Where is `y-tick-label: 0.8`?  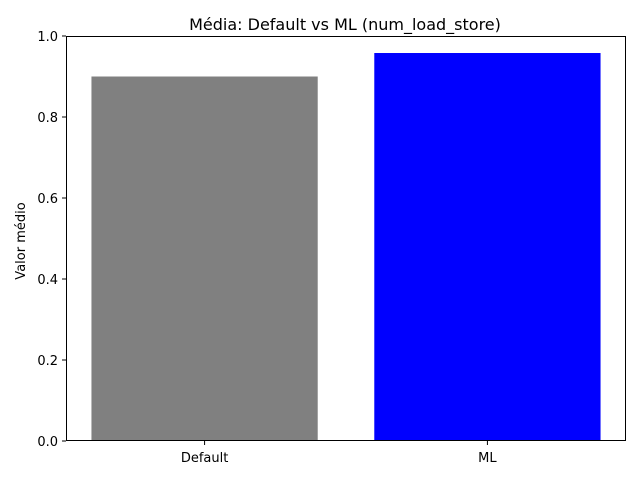
y-tick-label: 0.8 is located at coordinates (47, 118).